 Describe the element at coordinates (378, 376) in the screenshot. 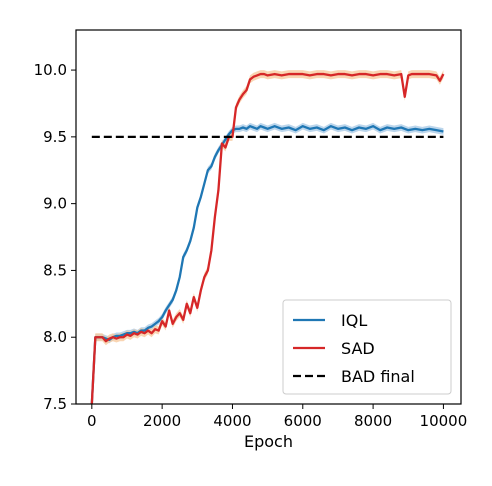

I see `legend-label-bad-final: BAD final` at that location.